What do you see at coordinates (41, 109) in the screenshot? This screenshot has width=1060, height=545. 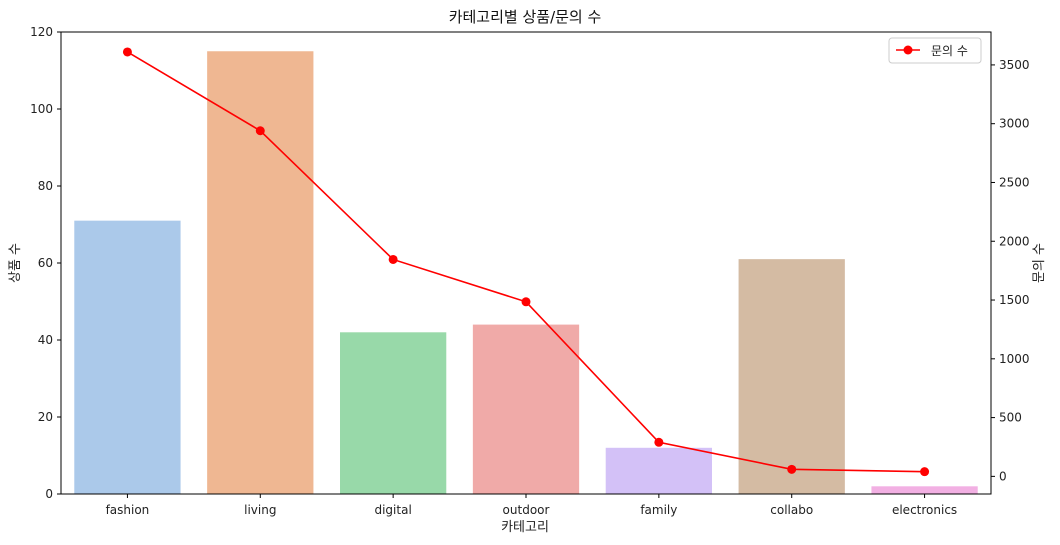 I see `y-tick-label: 100` at bounding box center [41, 109].